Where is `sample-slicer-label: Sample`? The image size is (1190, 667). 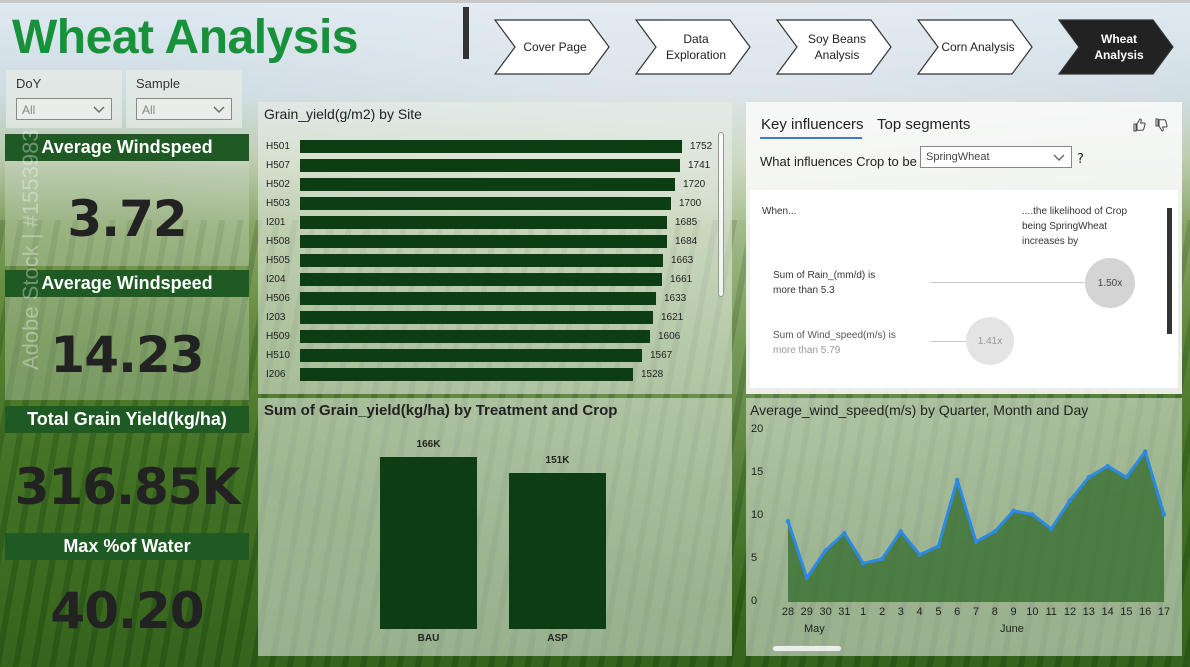 sample-slicer-label: Sample is located at coordinates (158, 83).